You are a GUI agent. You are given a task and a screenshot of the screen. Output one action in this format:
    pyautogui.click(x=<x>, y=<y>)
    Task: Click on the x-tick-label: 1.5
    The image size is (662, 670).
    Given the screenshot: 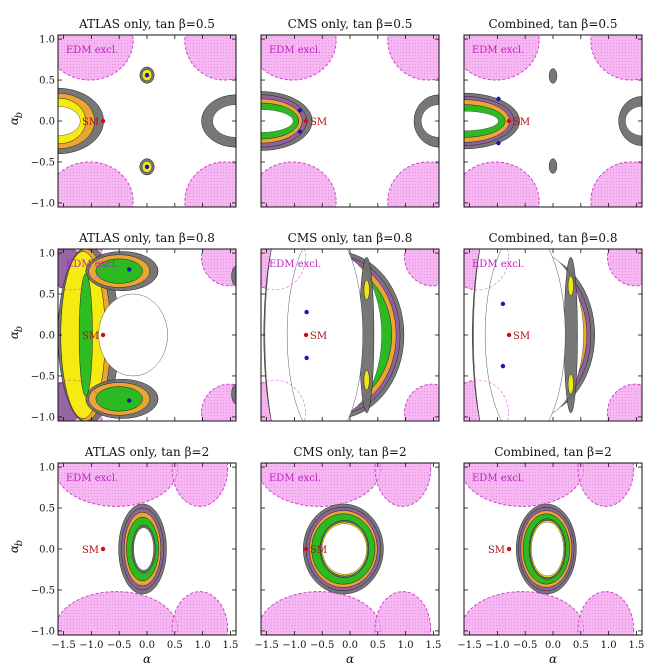 What is the action you would take?
    pyautogui.click(x=636, y=645)
    